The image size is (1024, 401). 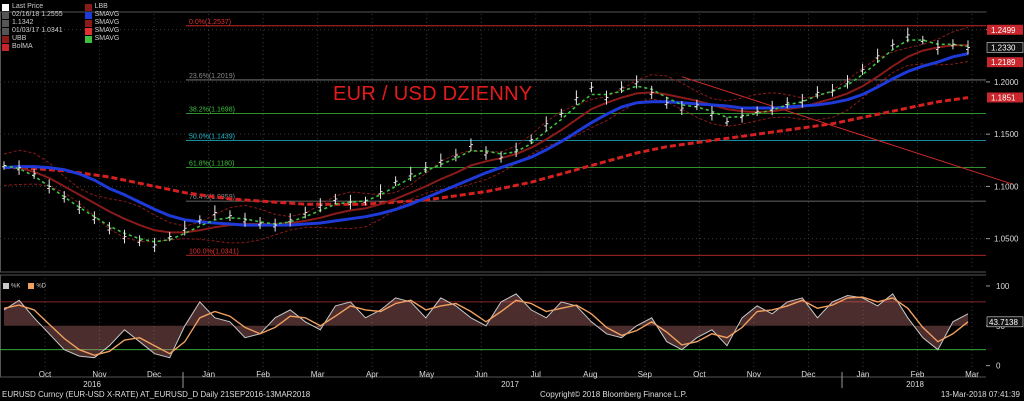 I want to click on price-tag-text: 1.2330, so click(x=1003, y=47).